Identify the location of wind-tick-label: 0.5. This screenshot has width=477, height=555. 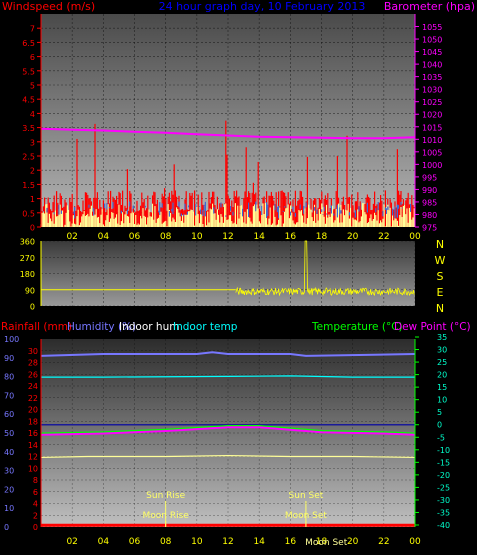
(28, 213).